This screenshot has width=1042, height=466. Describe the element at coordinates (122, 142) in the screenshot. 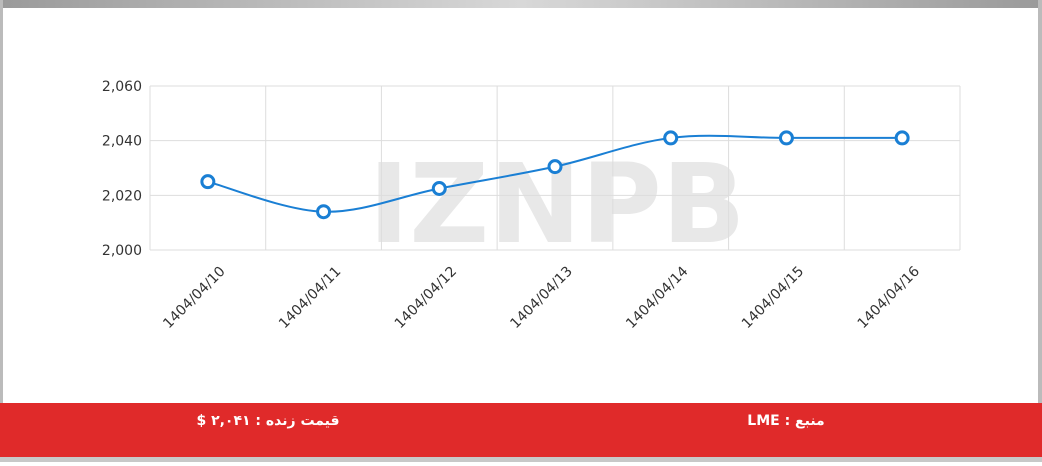

I see `y-tick-label: 2,040` at that location.